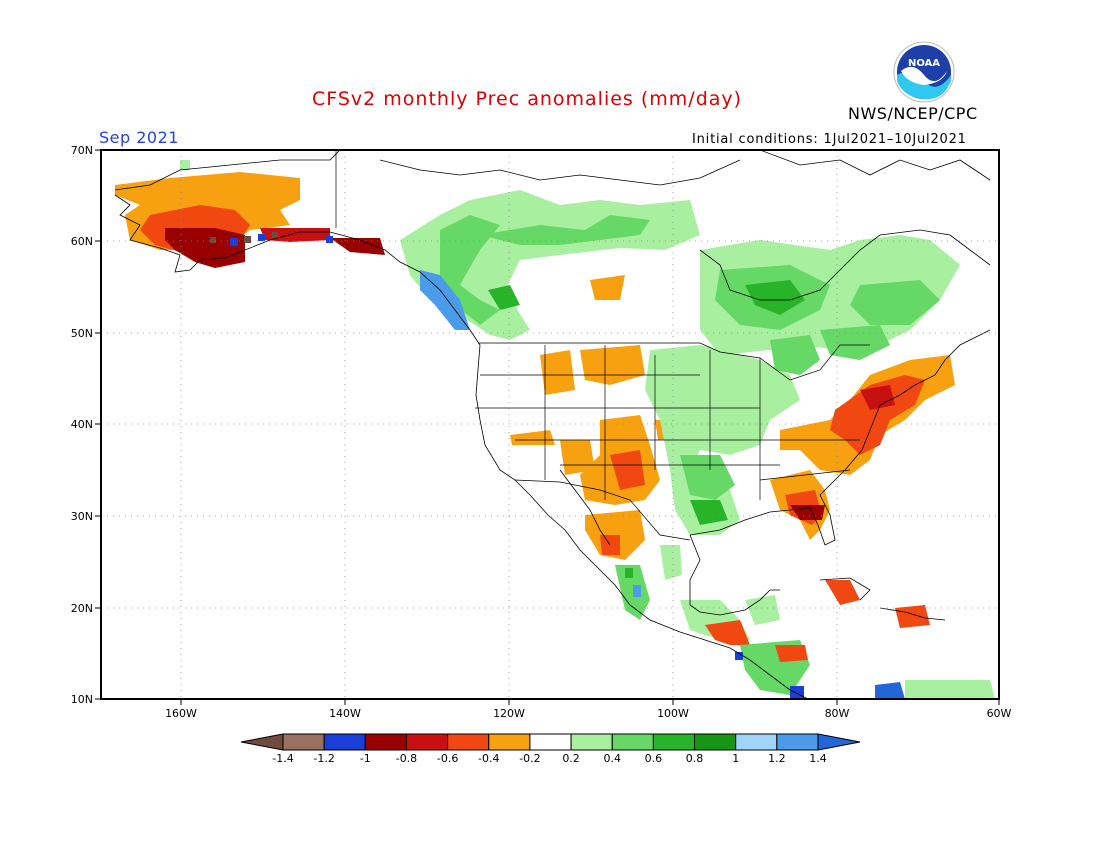 The image size is (1100, 850). Describe the element at coordinates (654, 758) in the screenshot. I see `colorbar-label: 0.6` at that location.